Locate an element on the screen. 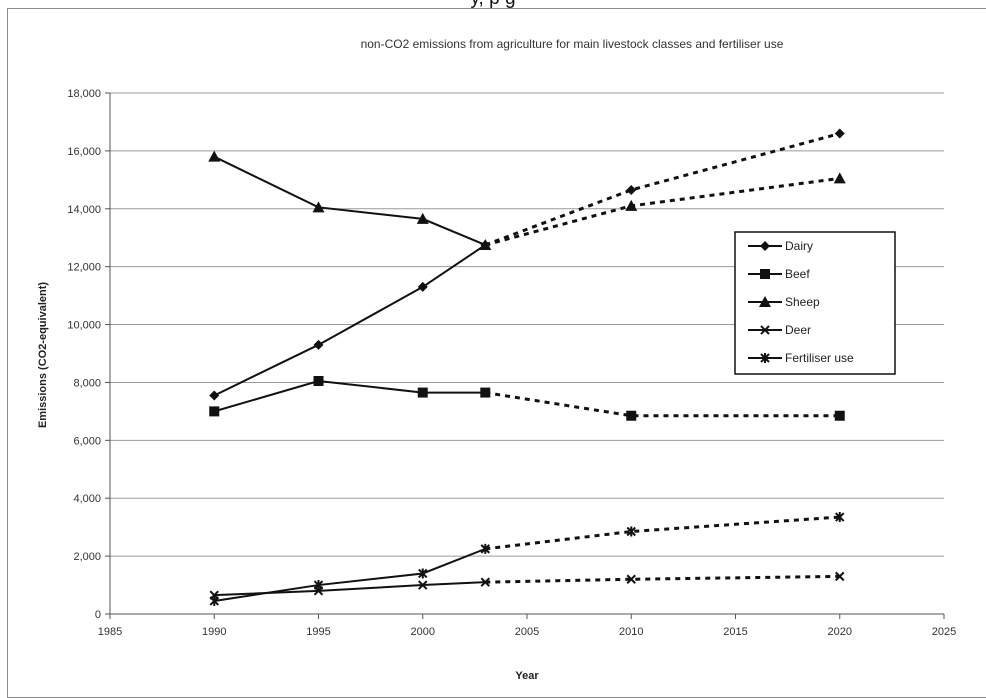 This screenshot has width=986, height=698. y-tick-label: 18,000 is located at coordinates (84, 94).